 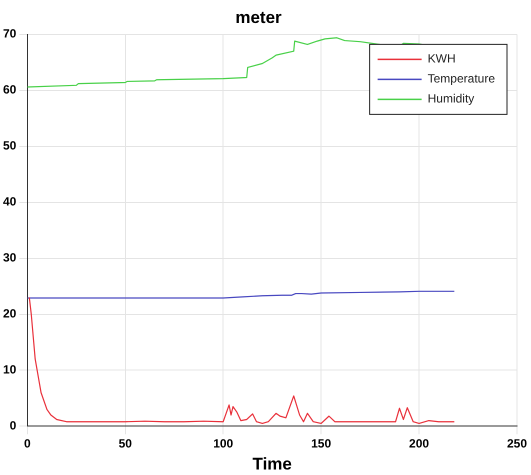 What do you see at coordinates (272, 464) in the screenshot?
I see `x-axis-title: Time` at bounding box center [272, 464].